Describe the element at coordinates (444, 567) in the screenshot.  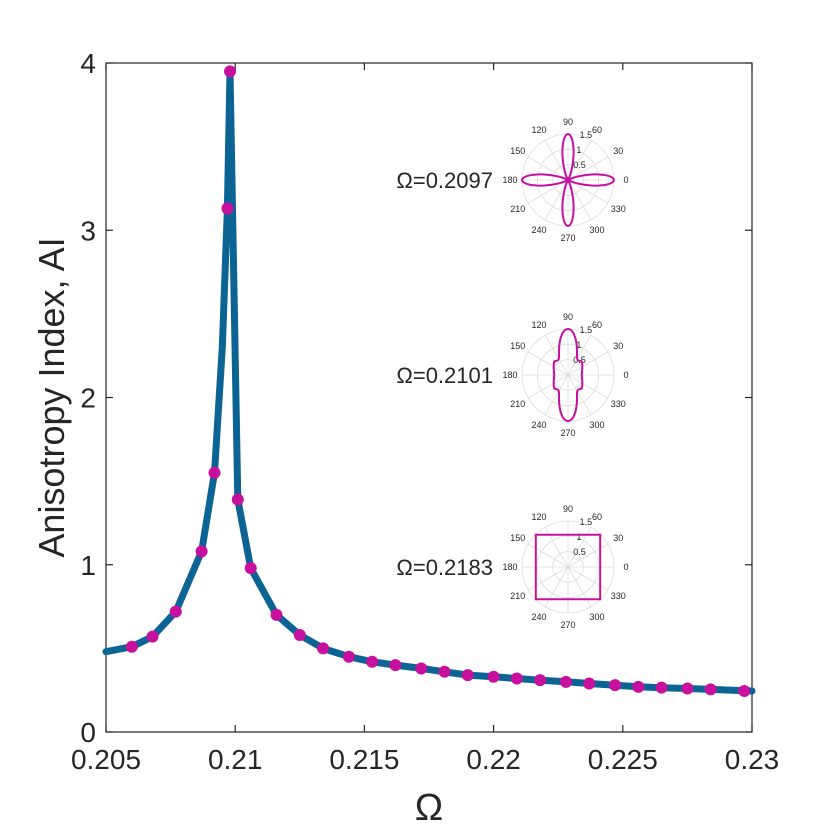
I see `inset-label: Ω=0.2183` at that location.